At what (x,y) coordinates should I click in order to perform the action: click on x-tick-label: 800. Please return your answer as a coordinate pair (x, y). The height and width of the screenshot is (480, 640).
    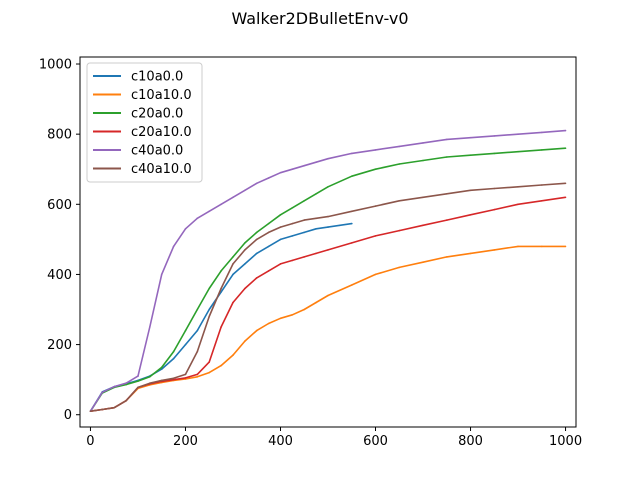
    Looking at the image, I should click on (470, 441).